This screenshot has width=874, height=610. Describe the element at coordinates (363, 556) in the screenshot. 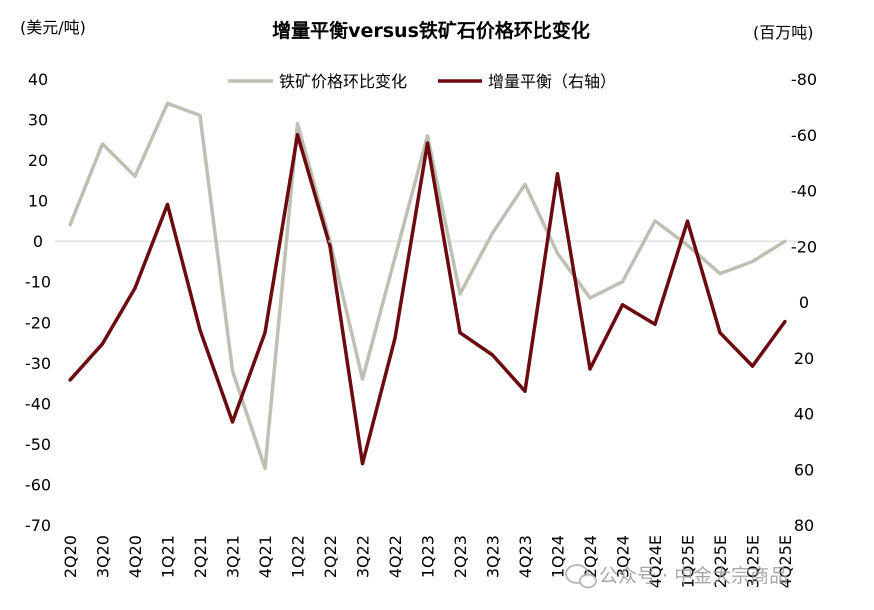

I see `x-axis-tick-label: 3Q22` at that location.